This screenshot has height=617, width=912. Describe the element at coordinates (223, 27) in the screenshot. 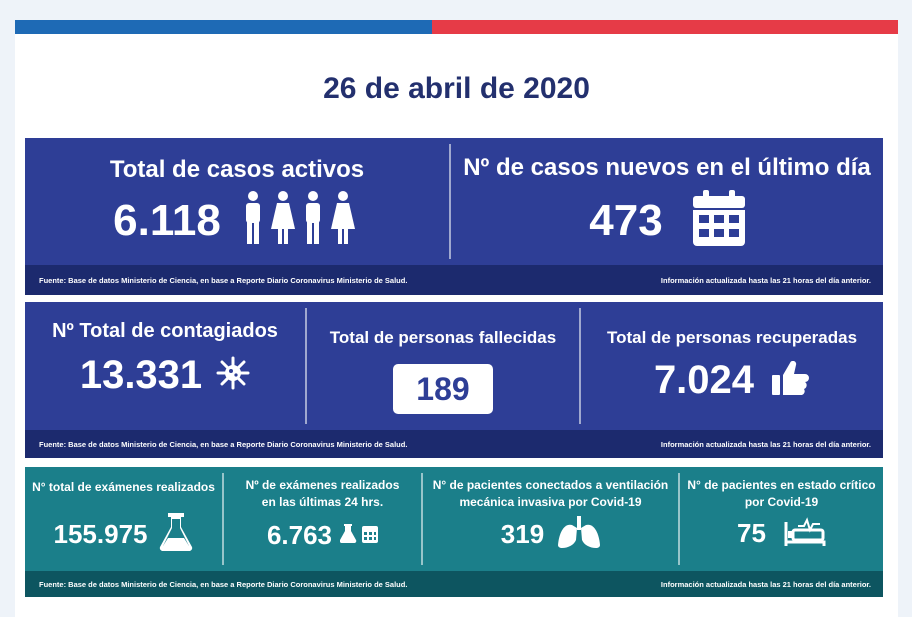

I see `flag-bar-blue` at that location.